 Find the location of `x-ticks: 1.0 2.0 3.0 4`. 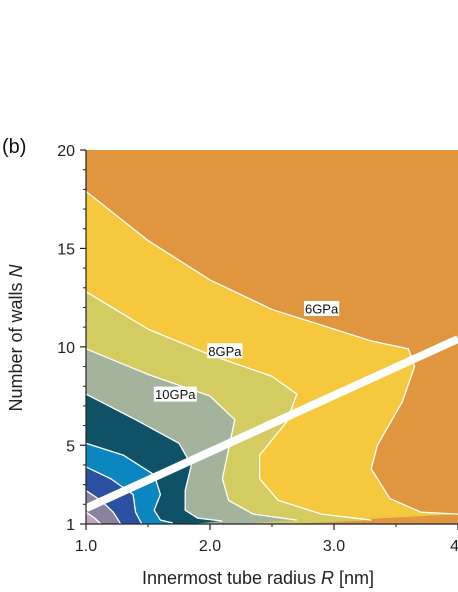

x-ticks: 1.0 2.0 3.0 4 is located at coordinates (266, 539).